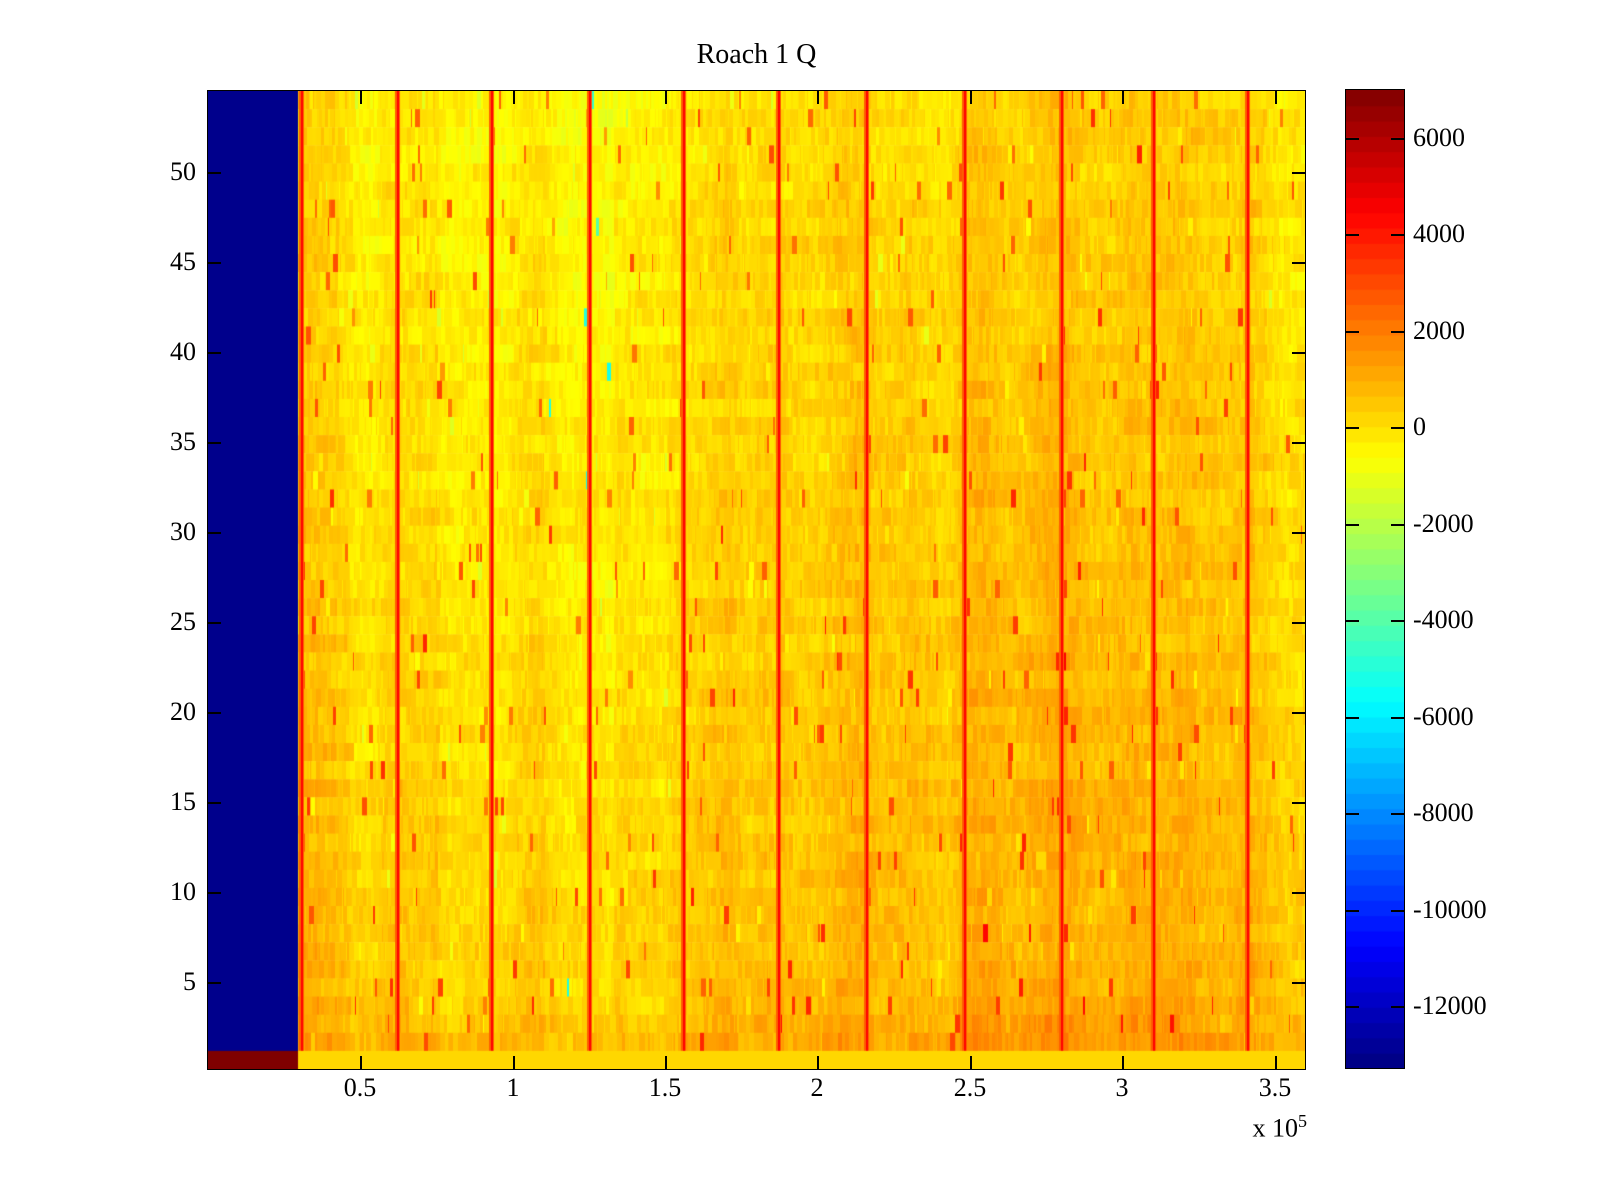 This screenshot has width=1600, height=1200. I want to click on colorbar-canvas, so click(1375, 579).